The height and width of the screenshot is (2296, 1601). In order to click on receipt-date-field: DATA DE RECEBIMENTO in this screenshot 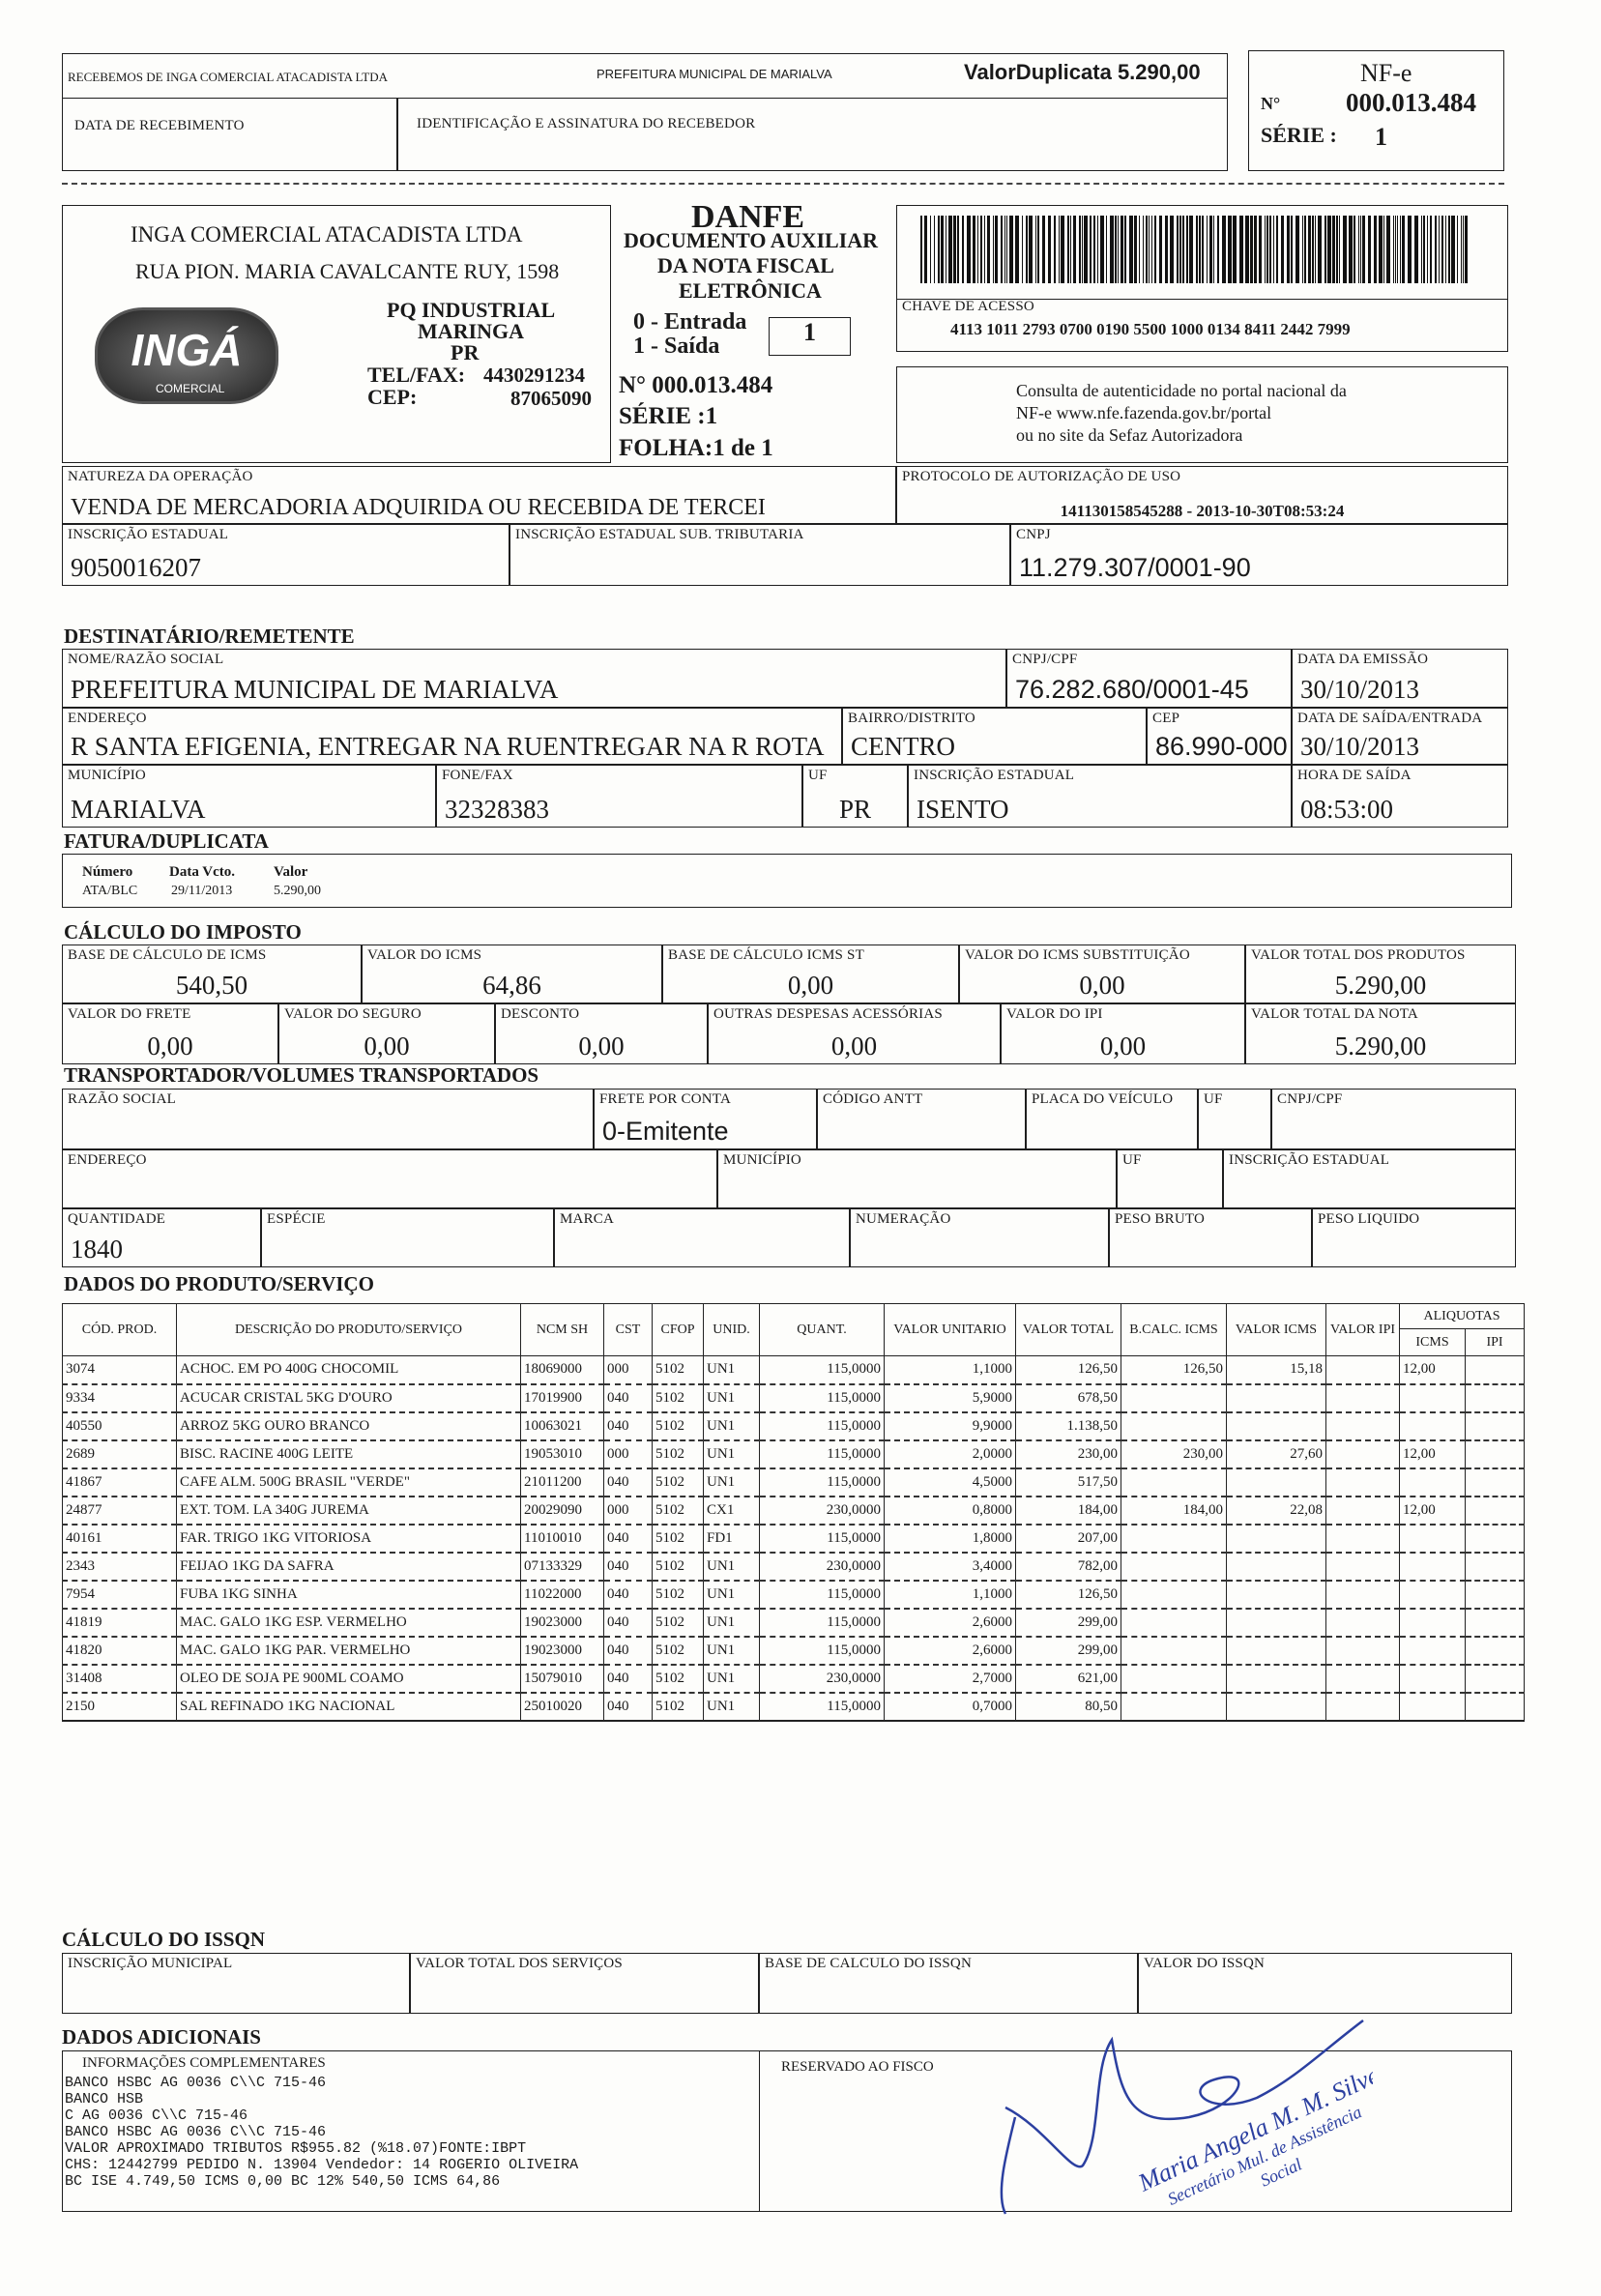, I will do `click(230, 134)`.